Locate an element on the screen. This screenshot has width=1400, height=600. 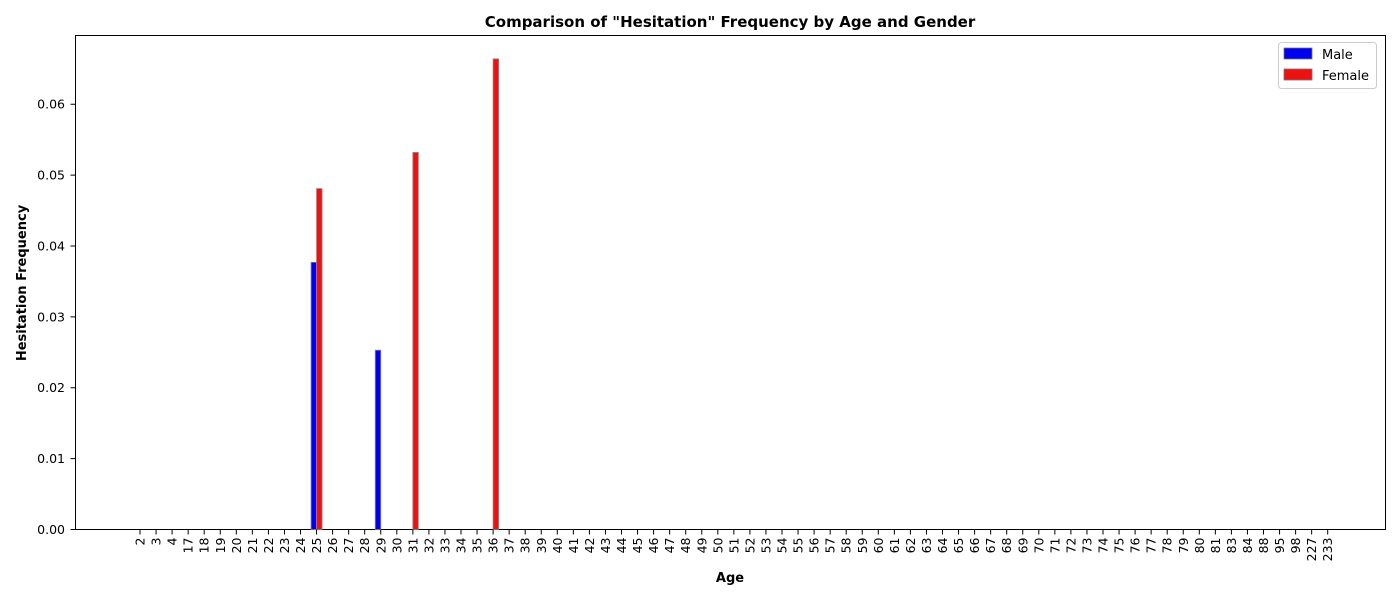
x-tick-label: 64 is located at coordinates (942, 545).